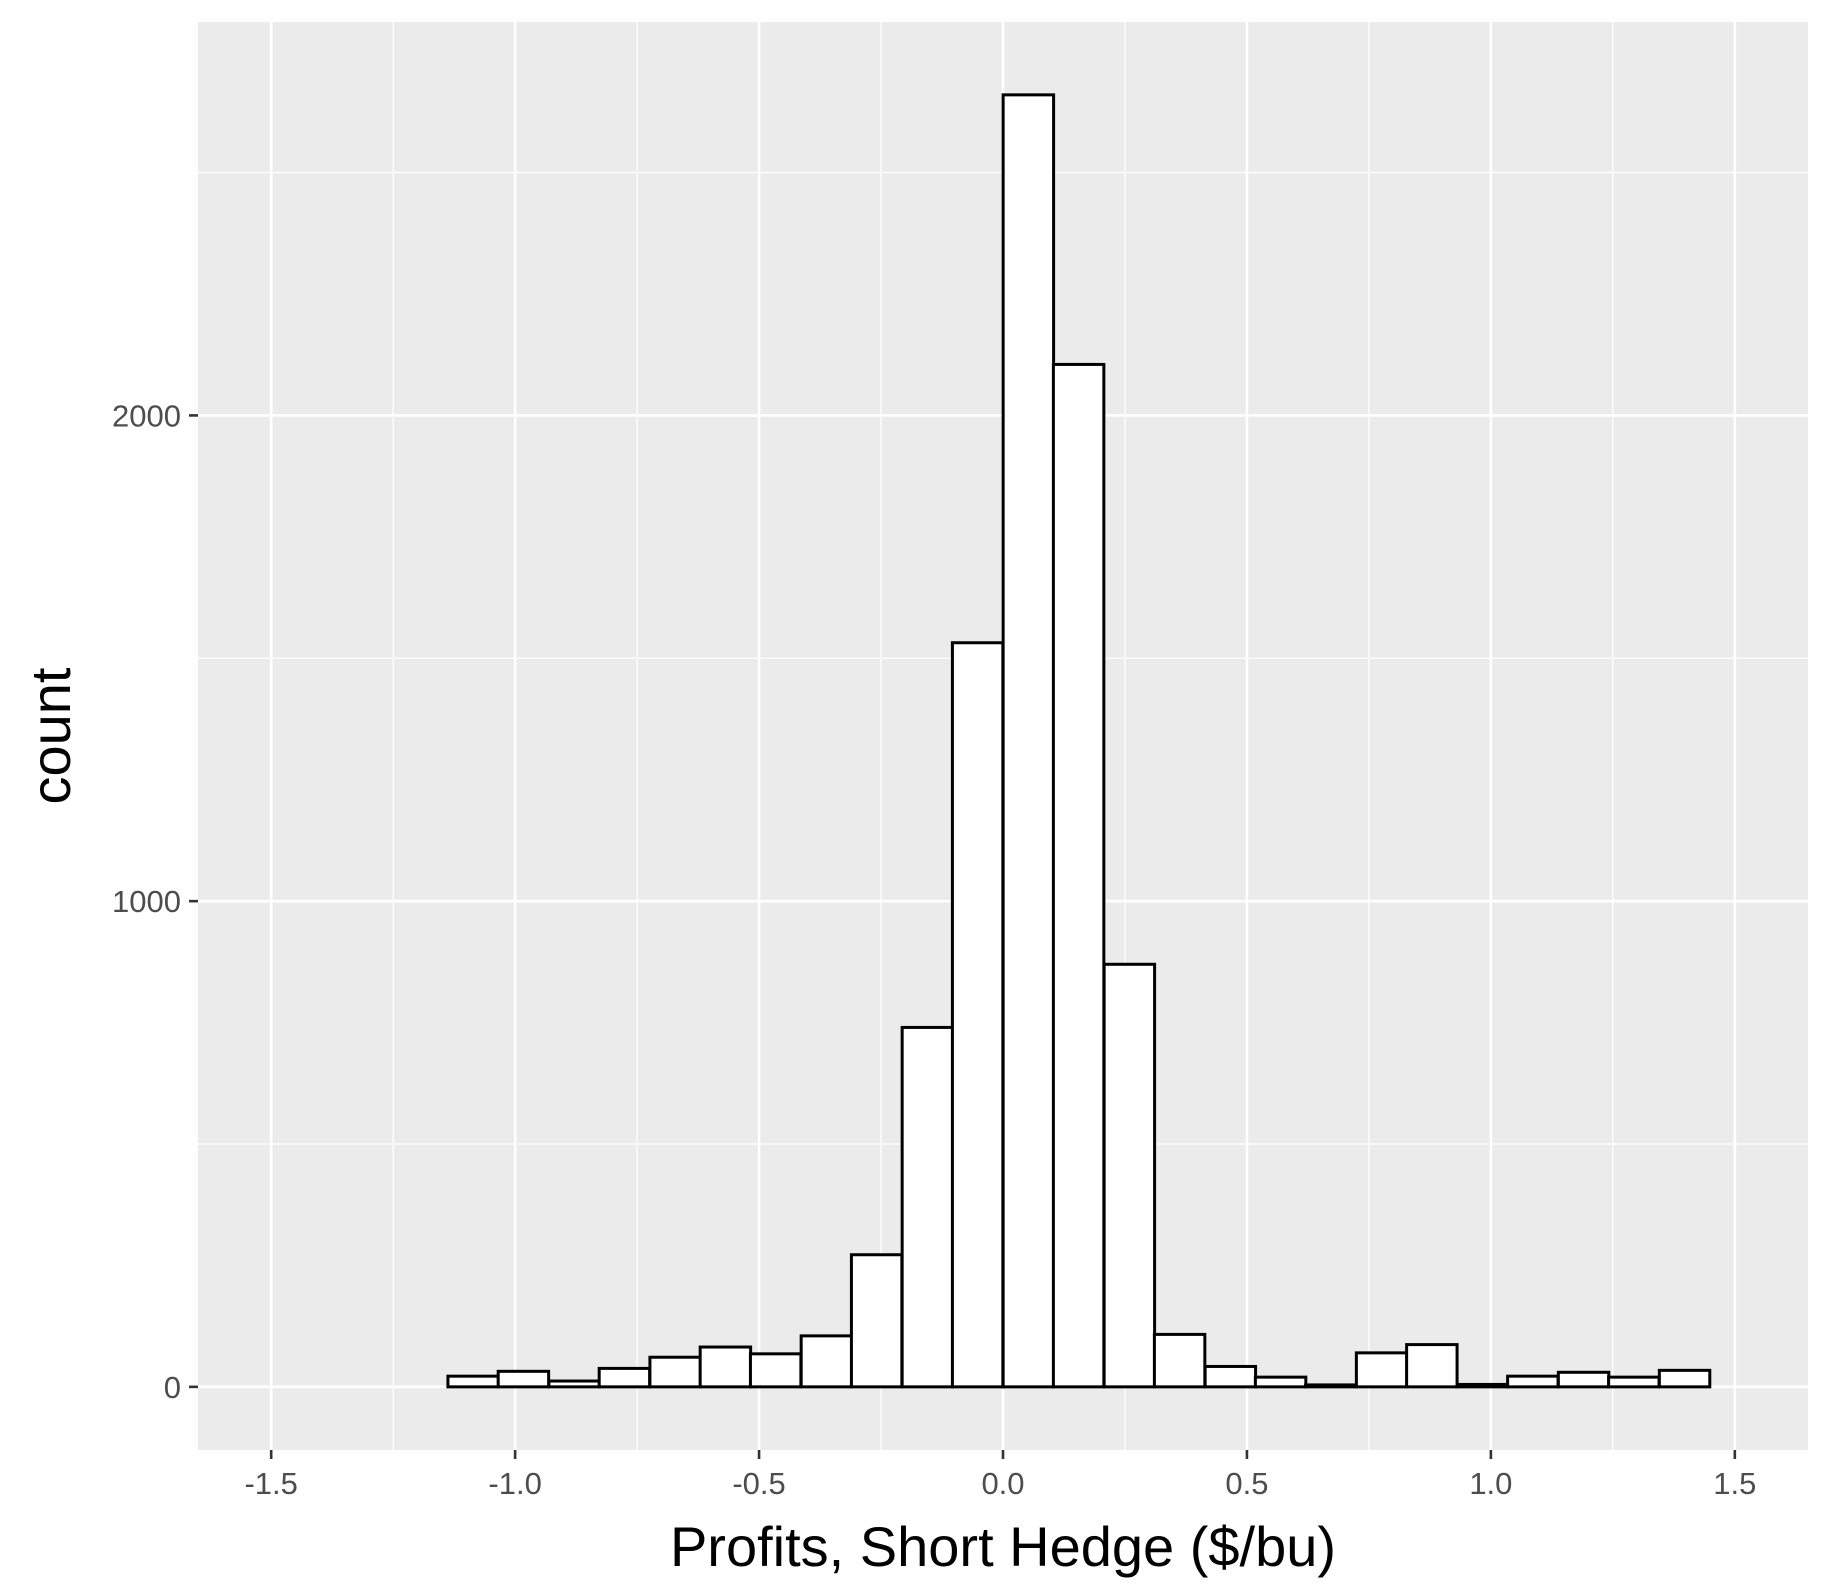 Image resolution: width=1825 pixels, height=1593 pixels. What do you see at coordinates (270, 1483) in the screenshot?
I see `x-tick-label: -1.5` at bounding box center [270, 1483].